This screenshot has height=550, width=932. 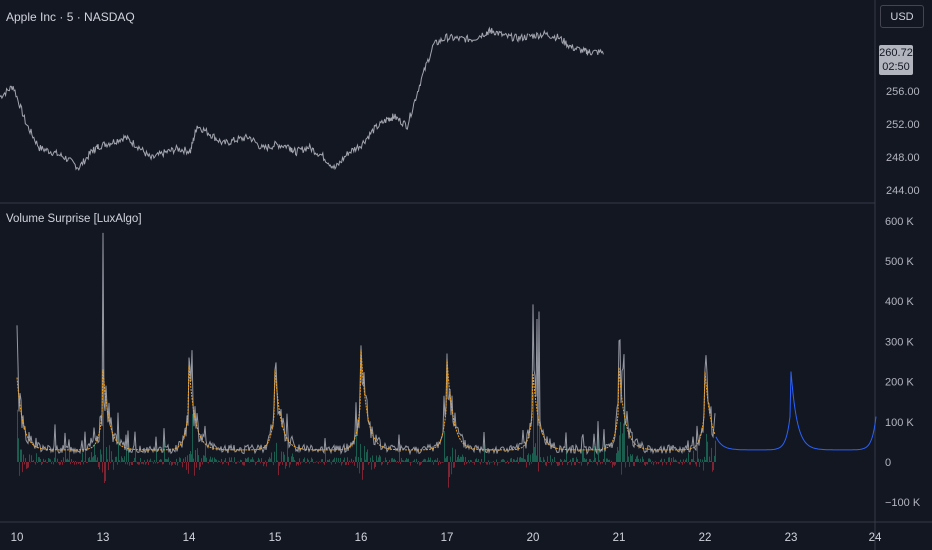 I want to click on time-tick-label: 20, so click(x=533, y=538).